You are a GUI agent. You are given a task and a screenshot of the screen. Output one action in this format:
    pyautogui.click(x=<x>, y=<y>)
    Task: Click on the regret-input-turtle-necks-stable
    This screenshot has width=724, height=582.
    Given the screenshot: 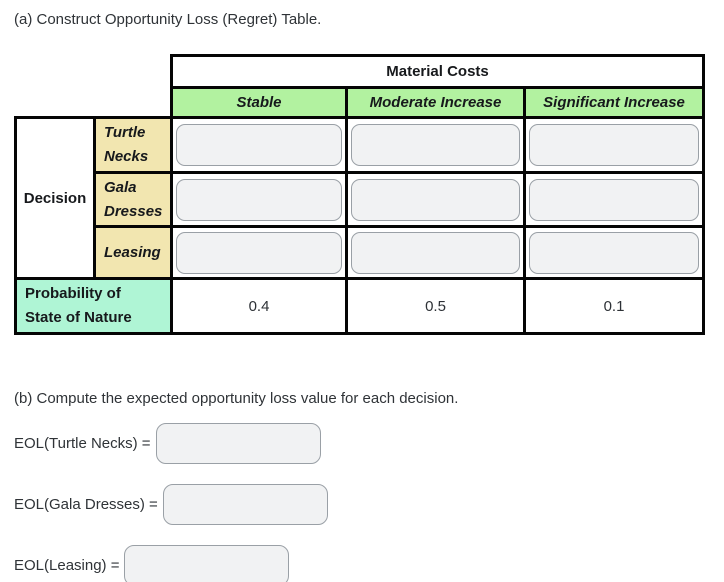 What is the action you would take?
    pyautogui.click(x=259, y=145)
    